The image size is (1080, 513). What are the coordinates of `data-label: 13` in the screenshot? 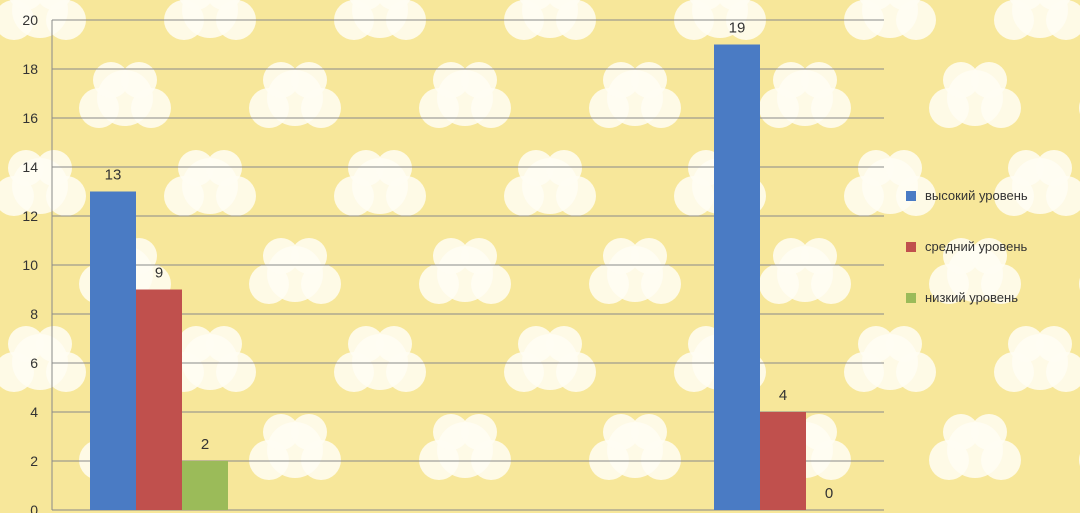 It's located at (113, 175).